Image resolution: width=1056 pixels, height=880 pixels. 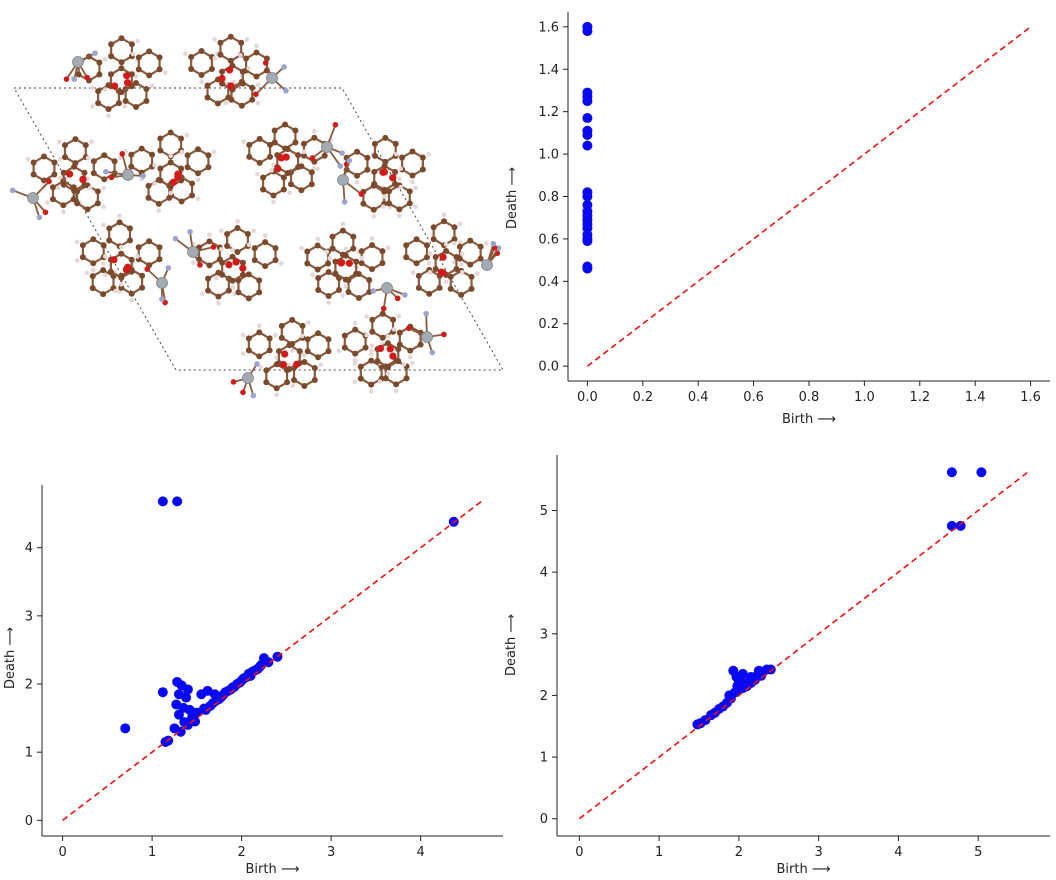 What do you see at coordinates (804, 869) in the screenshot?
I see `x-axis-label: Birth ⟶` at bounding box center [804, 869].